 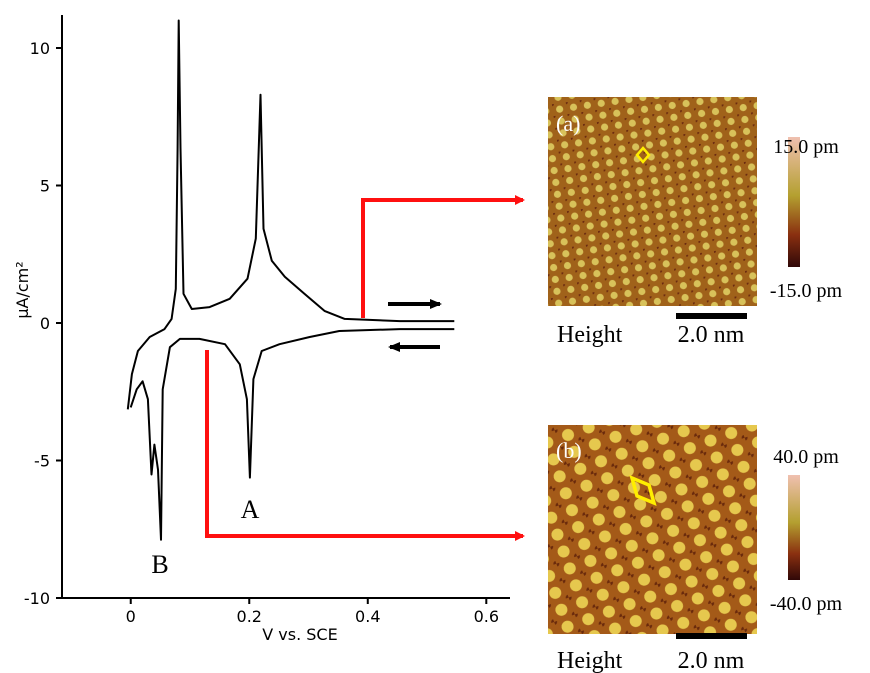 I want to click on x-tick-label: 0.6, so click(x=486, y=616).